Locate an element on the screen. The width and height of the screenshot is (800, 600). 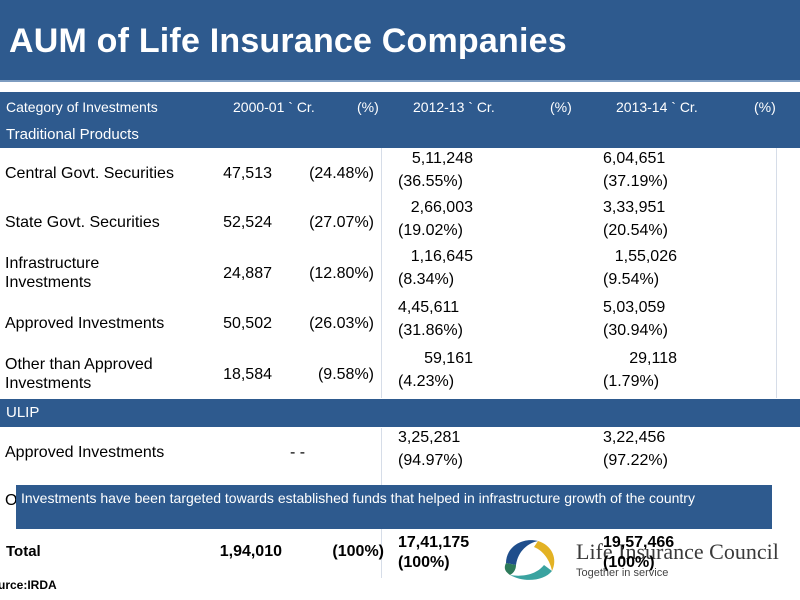
logo-tagline: Together in service is located at coordinates (622, 573).